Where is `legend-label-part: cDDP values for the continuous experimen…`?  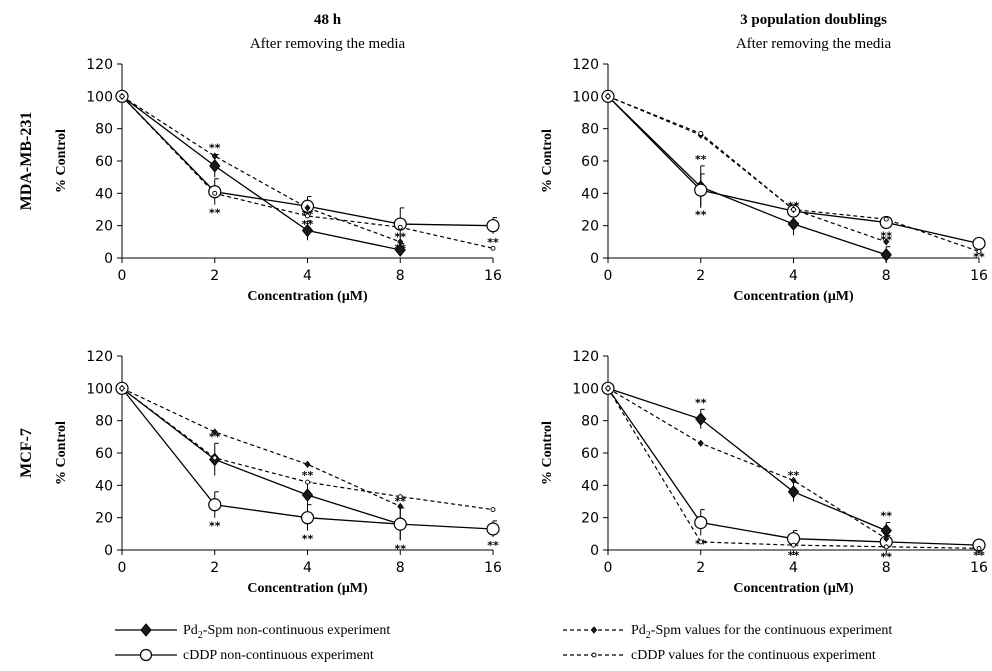
legend-label-part: cDDP values for the continuous experimen… is located at coordinates (753, 655).